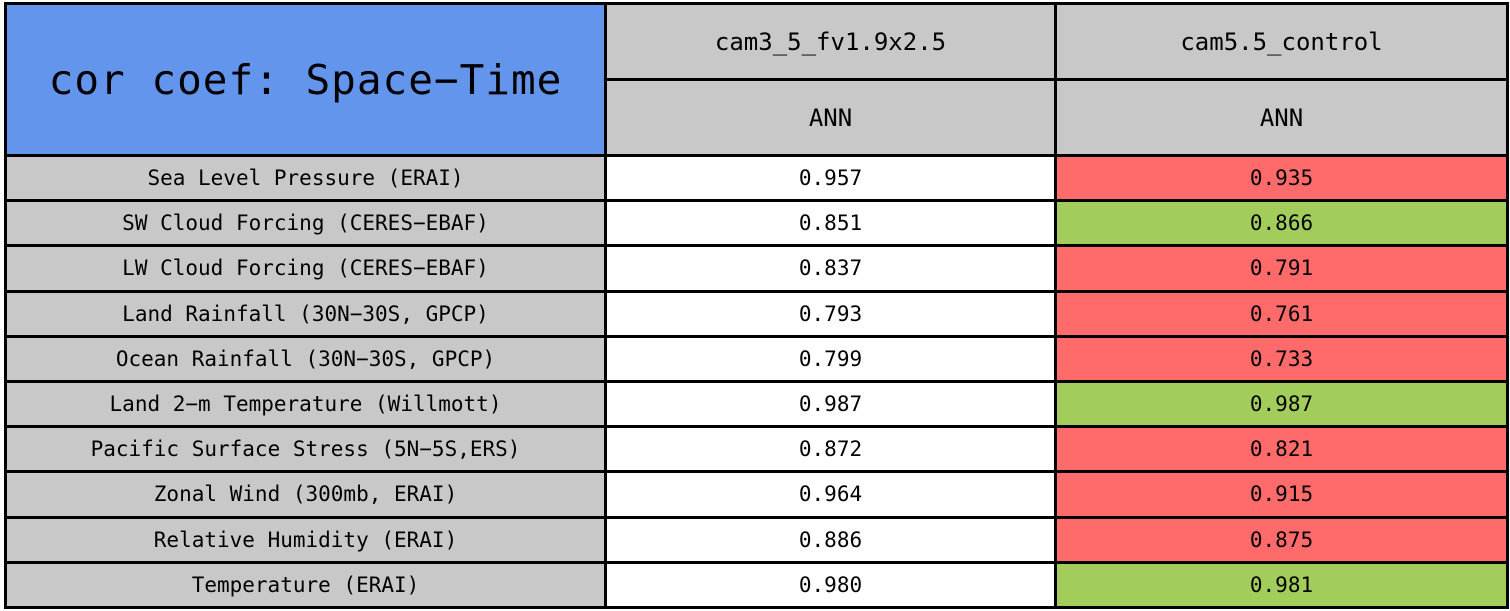 This screenshot has height=611, width=1510. I want to click on value-cell-col-1: 0.851, so click(830, 223).